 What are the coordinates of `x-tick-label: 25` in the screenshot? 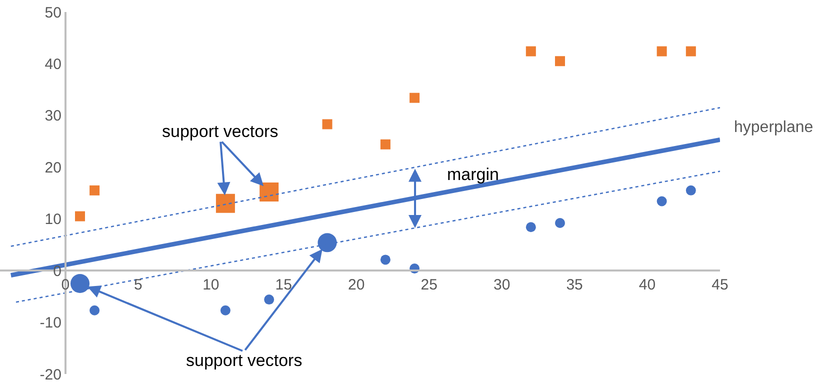 It's located at (429, 285).